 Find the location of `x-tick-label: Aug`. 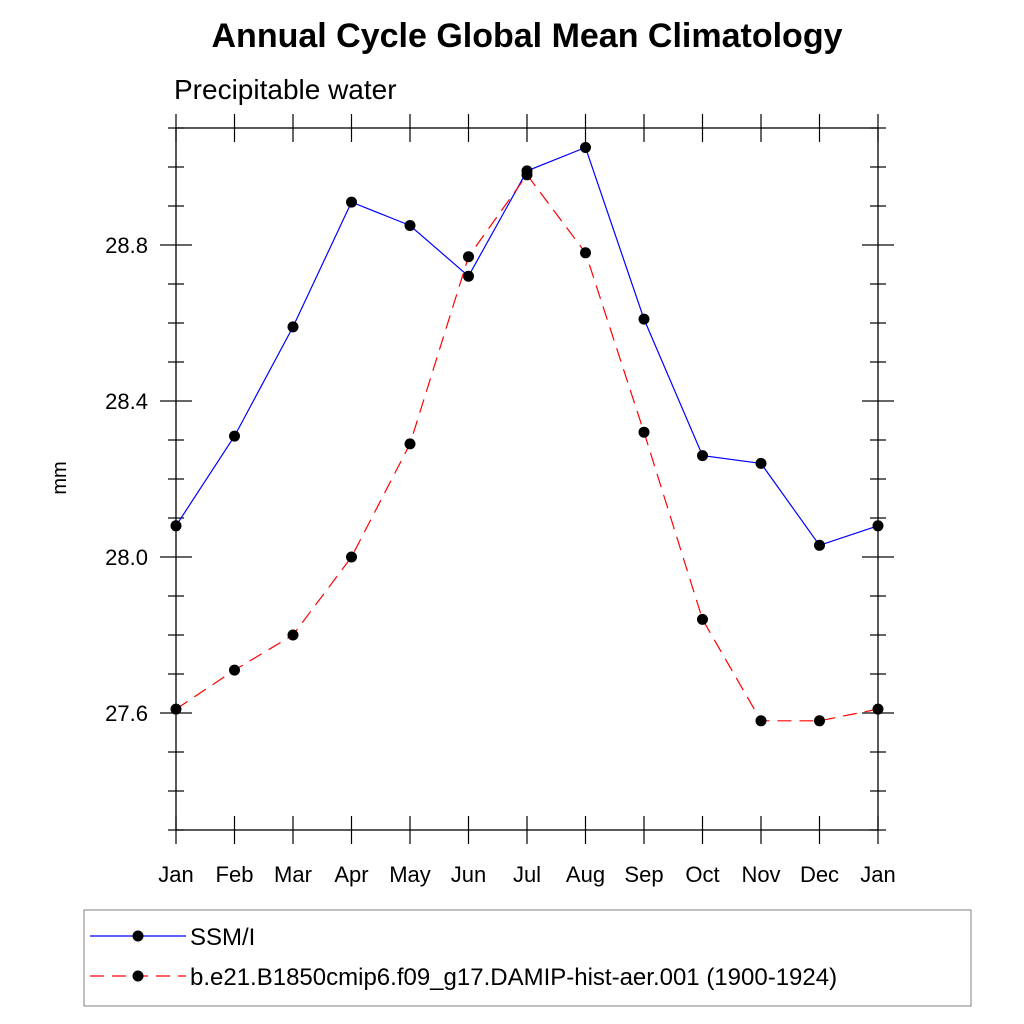

x-tick-label: Aug is located at coordinates (585, 874).